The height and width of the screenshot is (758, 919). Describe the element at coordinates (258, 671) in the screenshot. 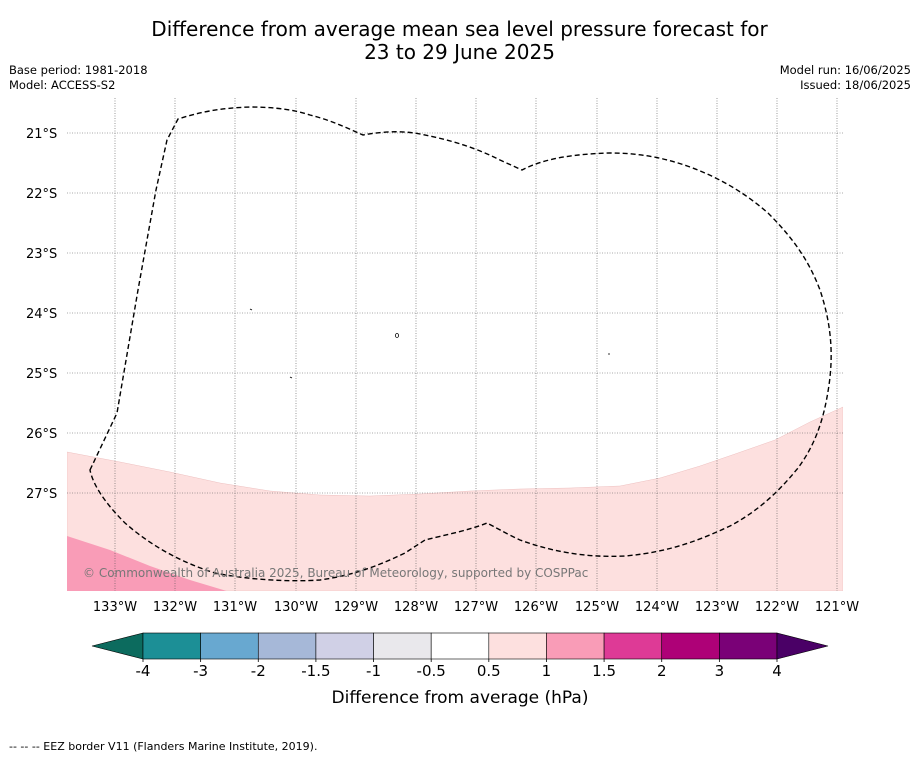

I see `colorbar-tick-label: -2` at that location.